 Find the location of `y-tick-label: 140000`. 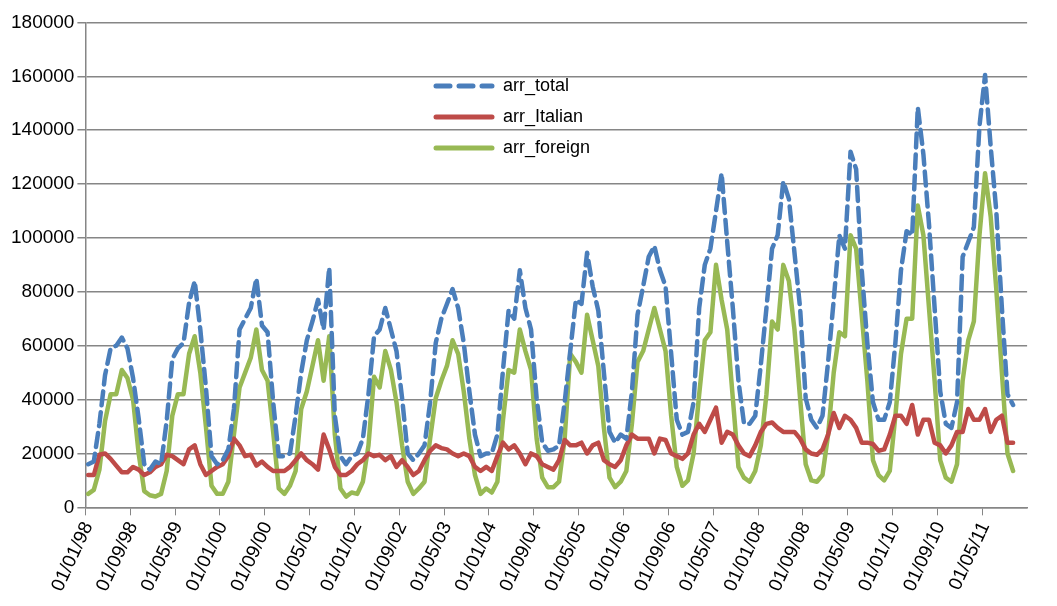

y-tick-label: 140000 is located at coordinates (43, 129).